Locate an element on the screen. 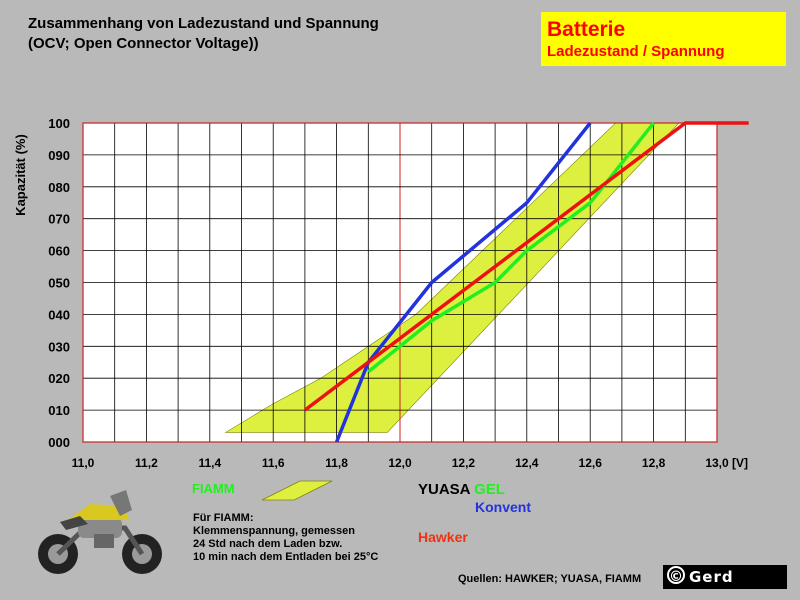  x-tick-label: 13,0 is located at coordinates (717, 463).